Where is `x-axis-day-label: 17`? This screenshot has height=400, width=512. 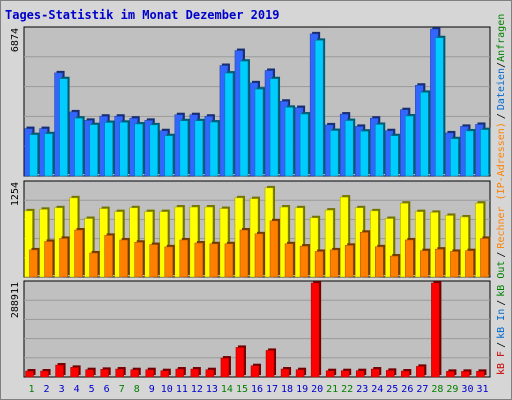
x-axis-day-label: 17 is located at coordinates (272, 389).